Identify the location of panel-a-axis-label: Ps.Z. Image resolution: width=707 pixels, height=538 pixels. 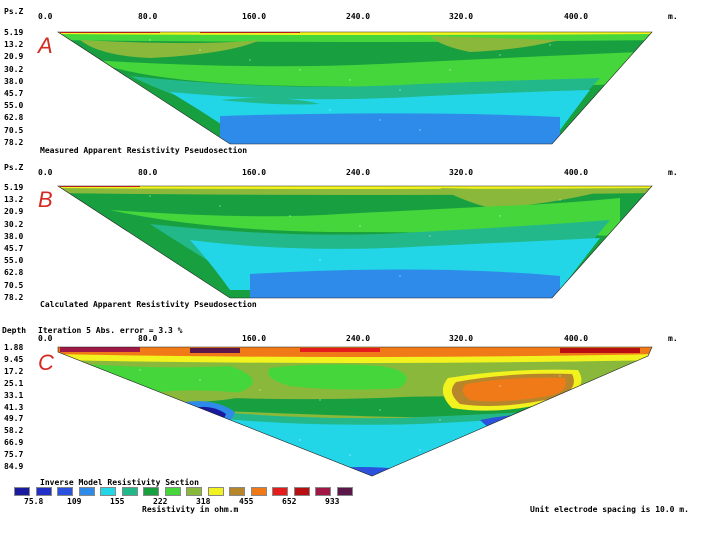
(14, 11).